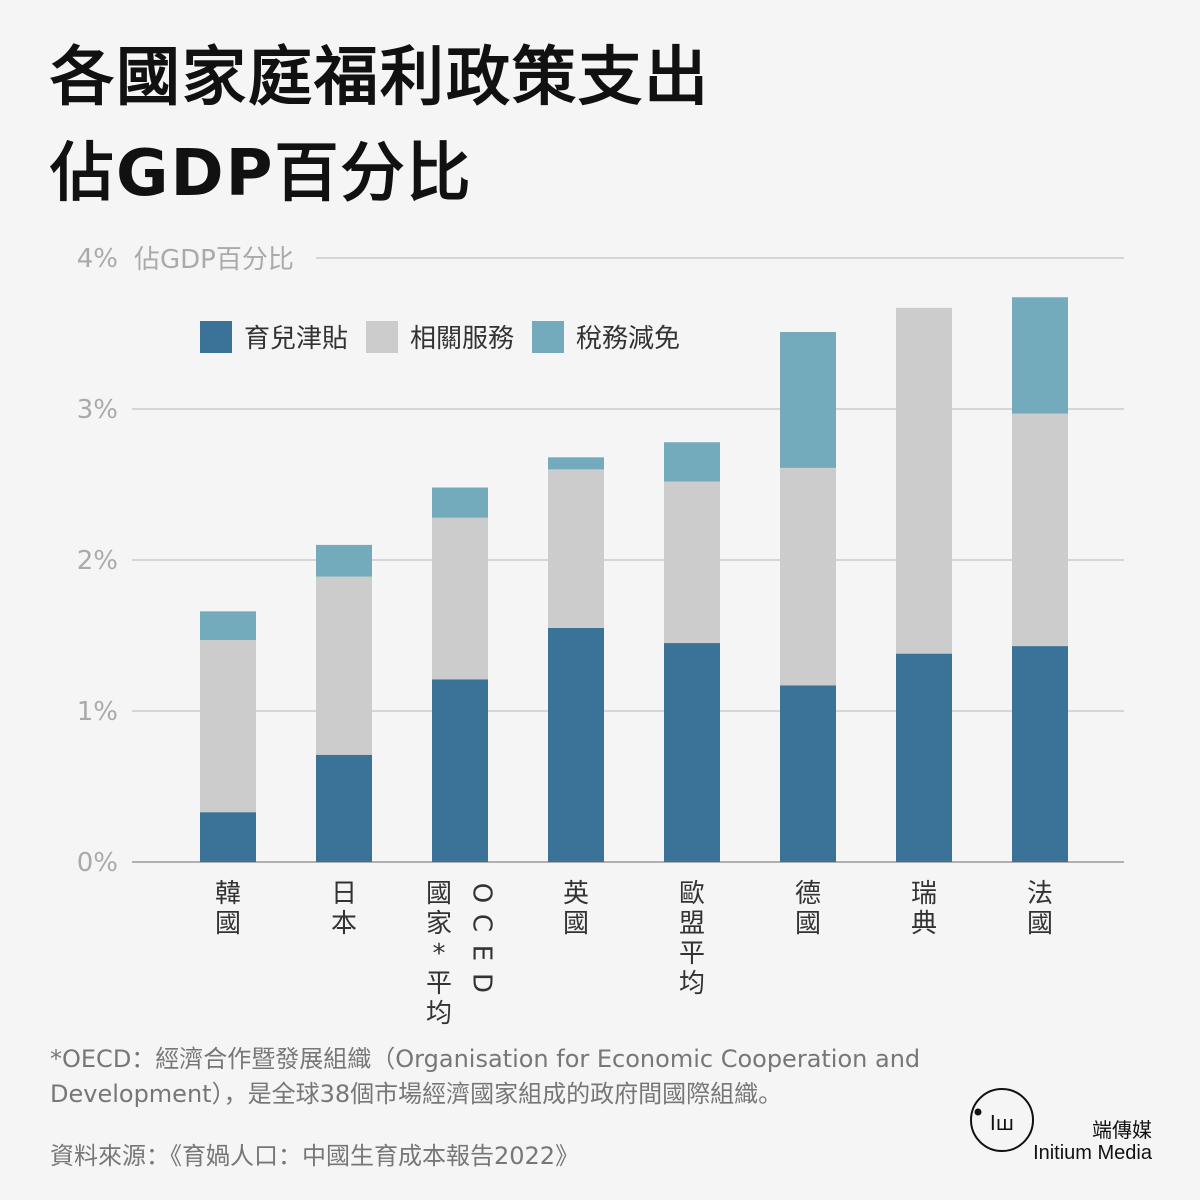  I want to click on y-tick-label: 3%, so click(97, 410).